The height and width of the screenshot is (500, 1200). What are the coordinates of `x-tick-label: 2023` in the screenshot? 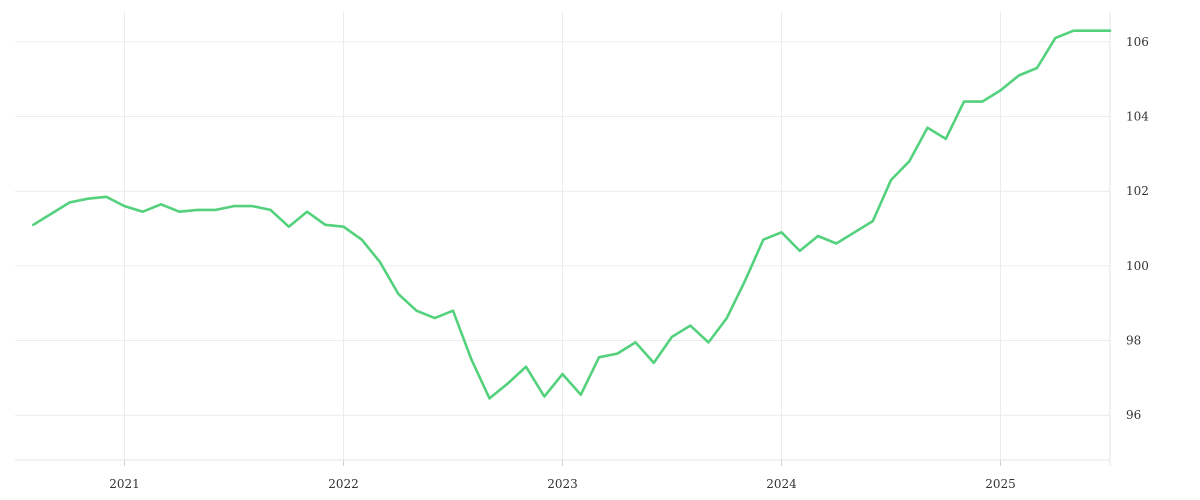 It's located at (562, 484).